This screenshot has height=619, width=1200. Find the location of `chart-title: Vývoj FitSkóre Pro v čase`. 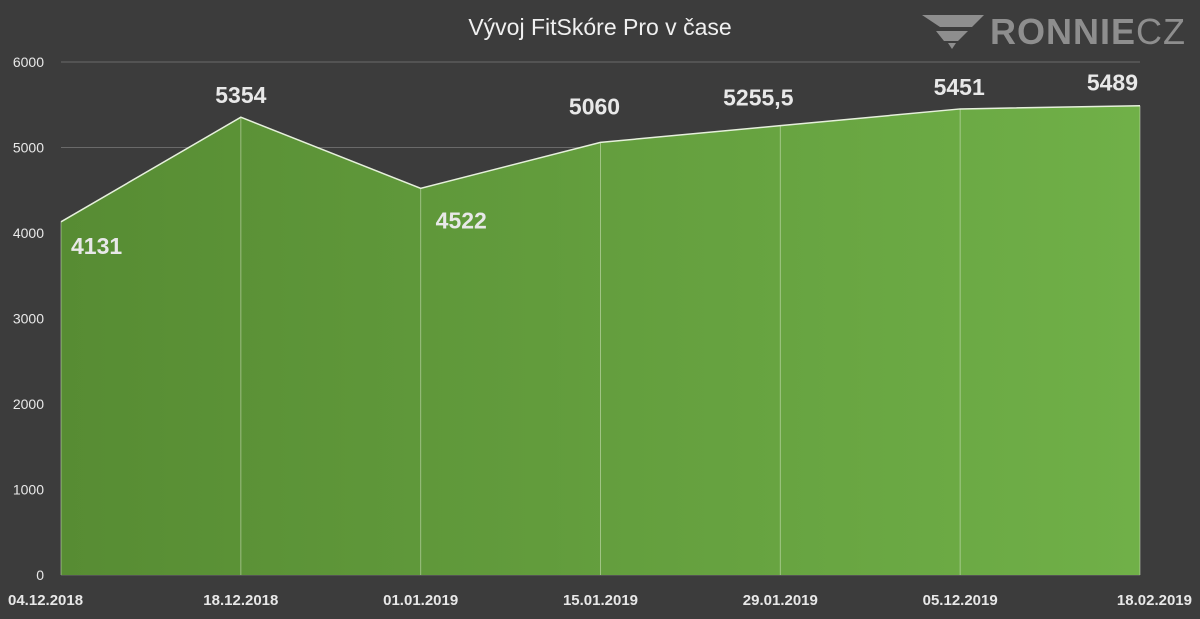

chart-title: Vývoj FitSkóre Pro v čase is located at coordinates (600, 27).